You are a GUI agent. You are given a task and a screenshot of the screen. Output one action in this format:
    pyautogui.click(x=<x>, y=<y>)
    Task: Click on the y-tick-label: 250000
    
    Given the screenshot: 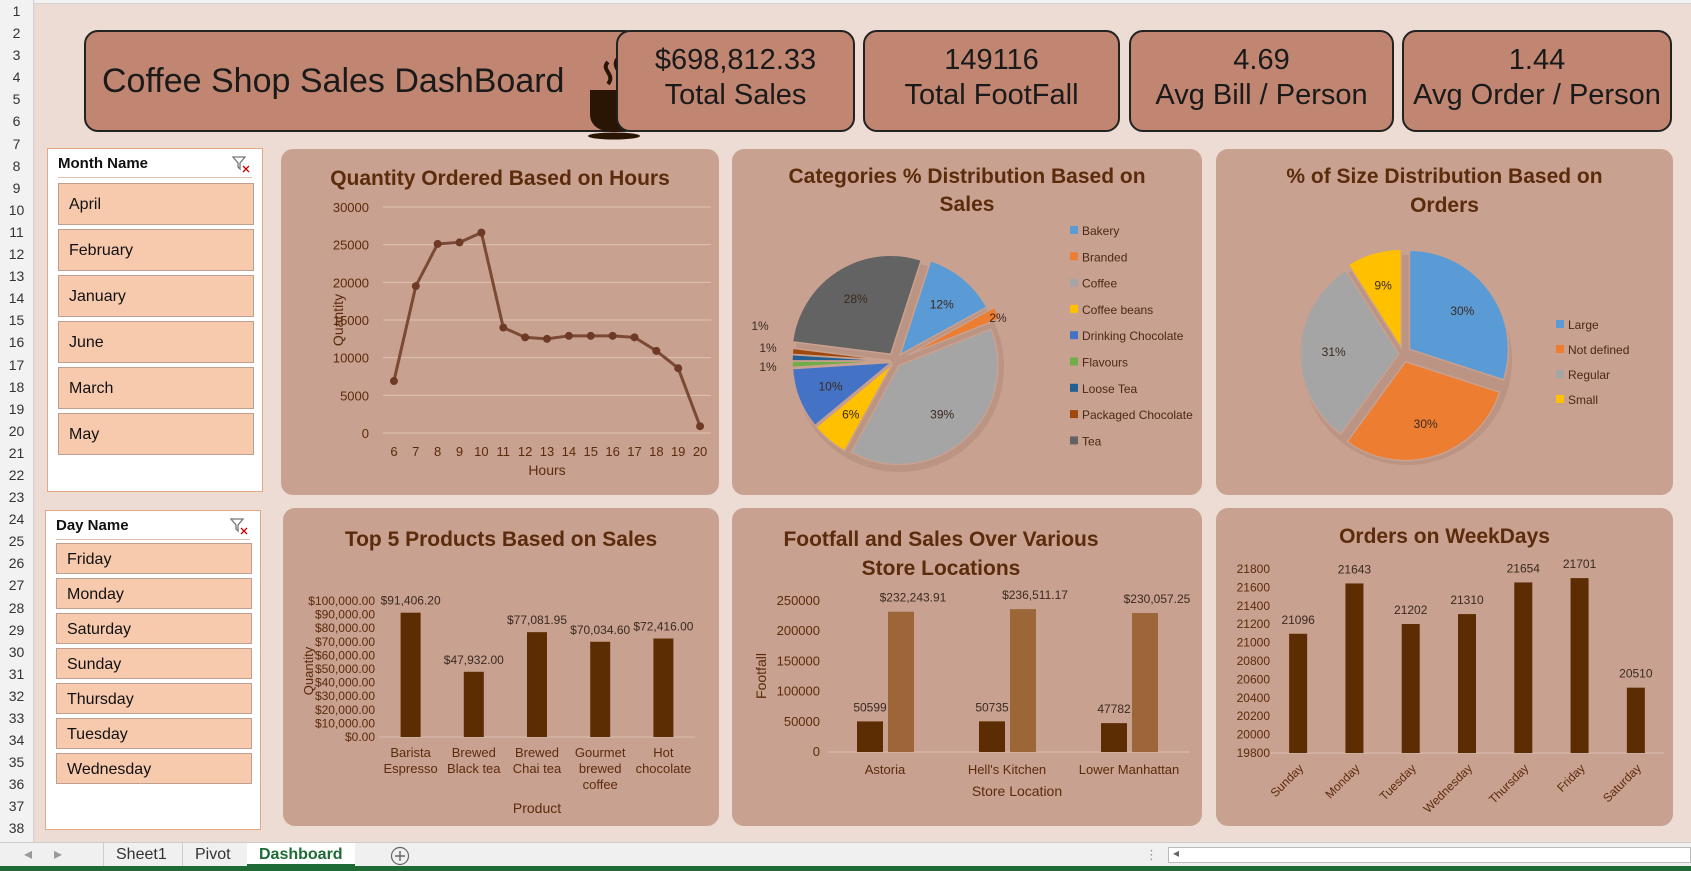 What is the action you would take?
    pyautogui.click(x=798, y=600)
    